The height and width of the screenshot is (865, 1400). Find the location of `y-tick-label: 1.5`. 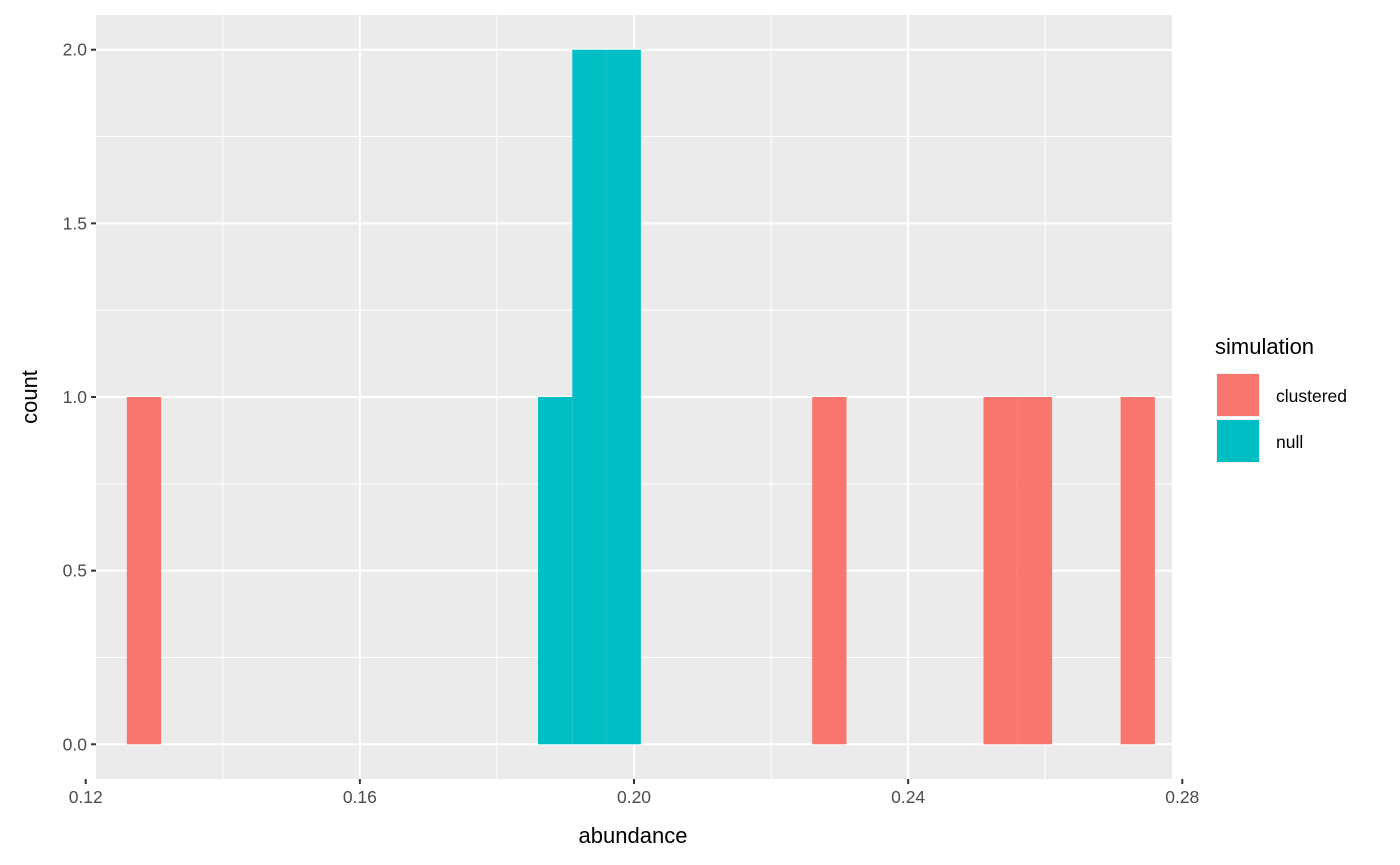

y-tick-label: 1.5 is located at coordinates (75, 223).